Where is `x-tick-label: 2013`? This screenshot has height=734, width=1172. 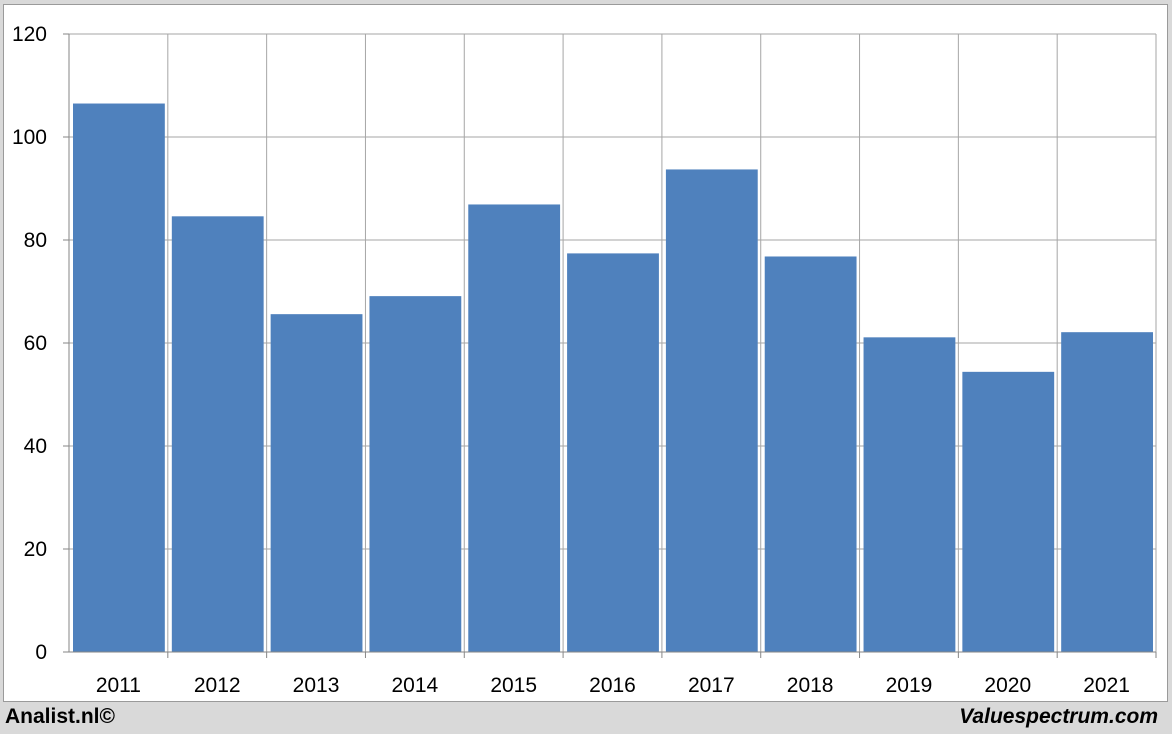
x-tick-label: 2013 is located at coordinates (316, 685).